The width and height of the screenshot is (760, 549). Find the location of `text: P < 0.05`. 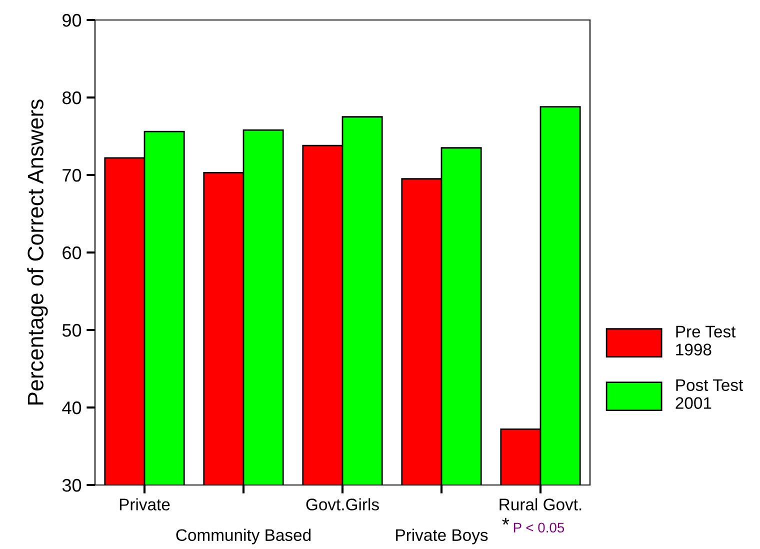

text: P < 0.05 is located at coordinates (539, 527).